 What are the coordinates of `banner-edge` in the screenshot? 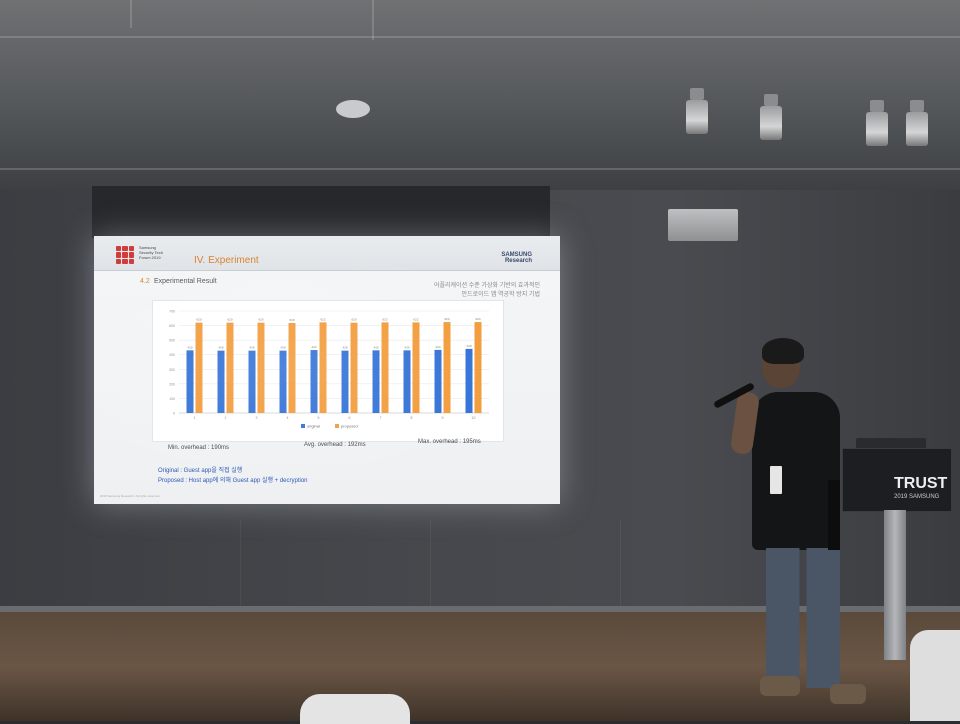 It's located at (834, 515).